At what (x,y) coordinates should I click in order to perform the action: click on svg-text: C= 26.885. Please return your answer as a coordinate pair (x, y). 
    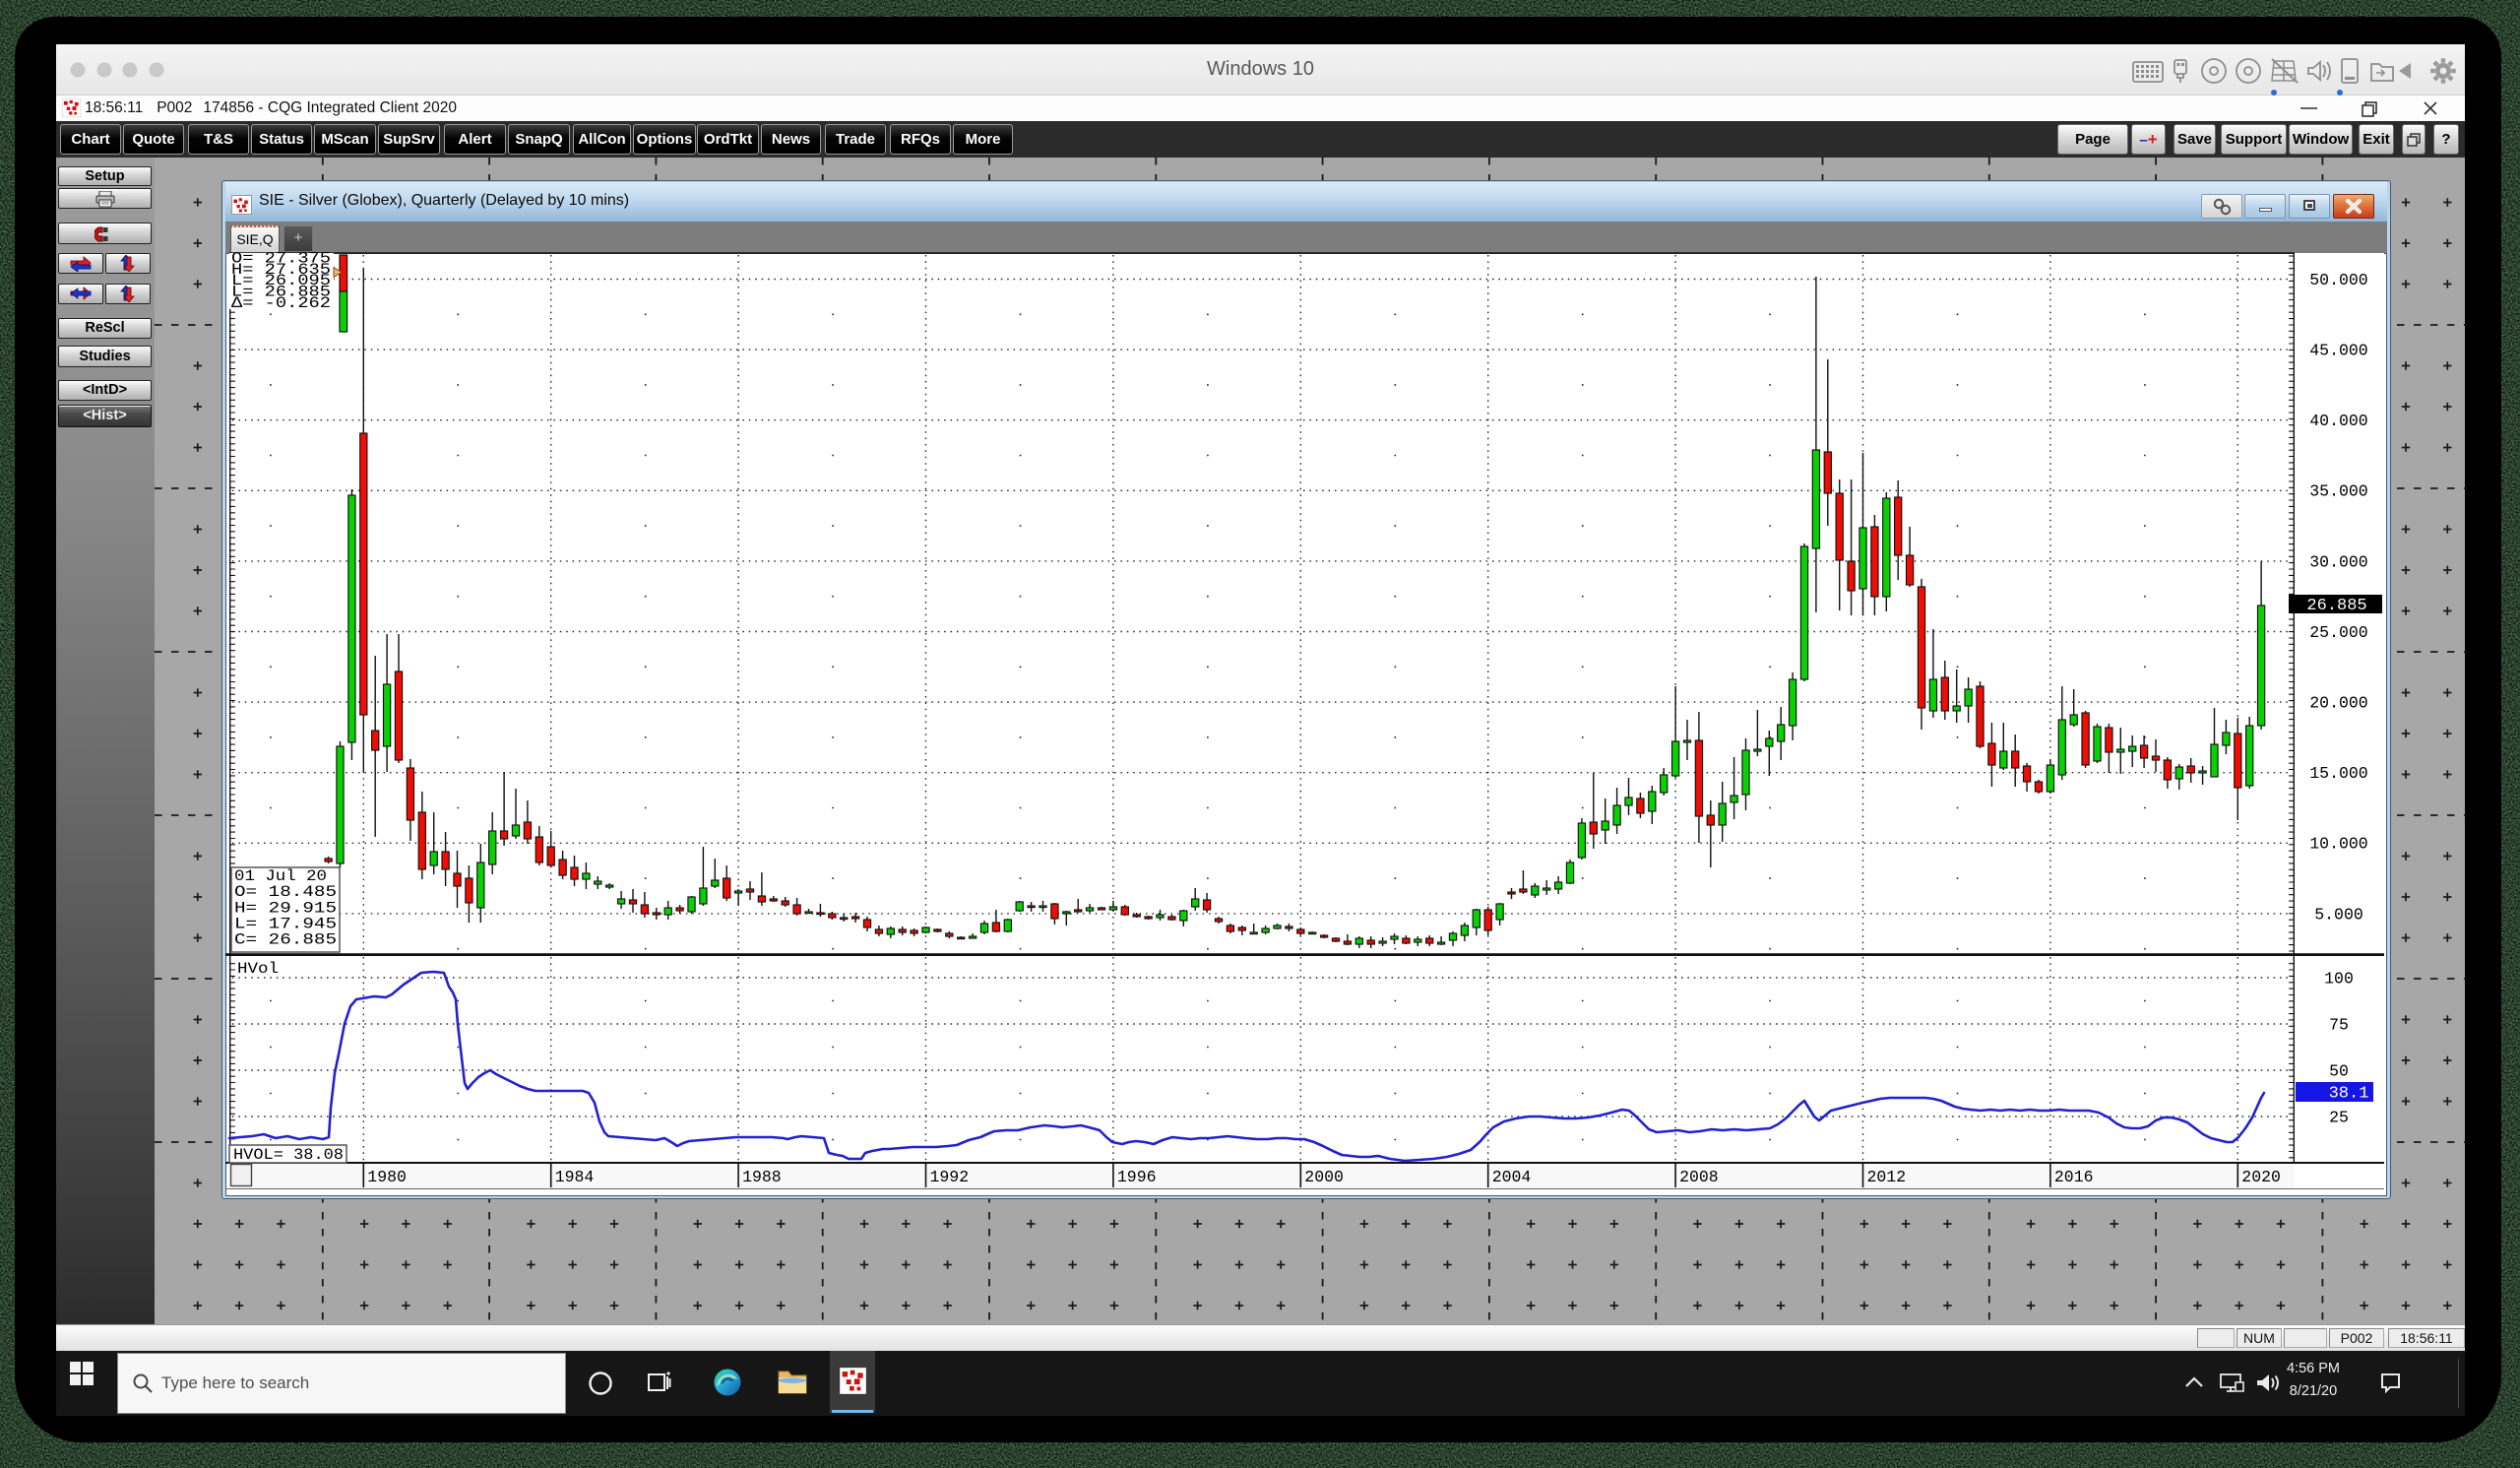
    Looking at the image, I should click on (285, 939).